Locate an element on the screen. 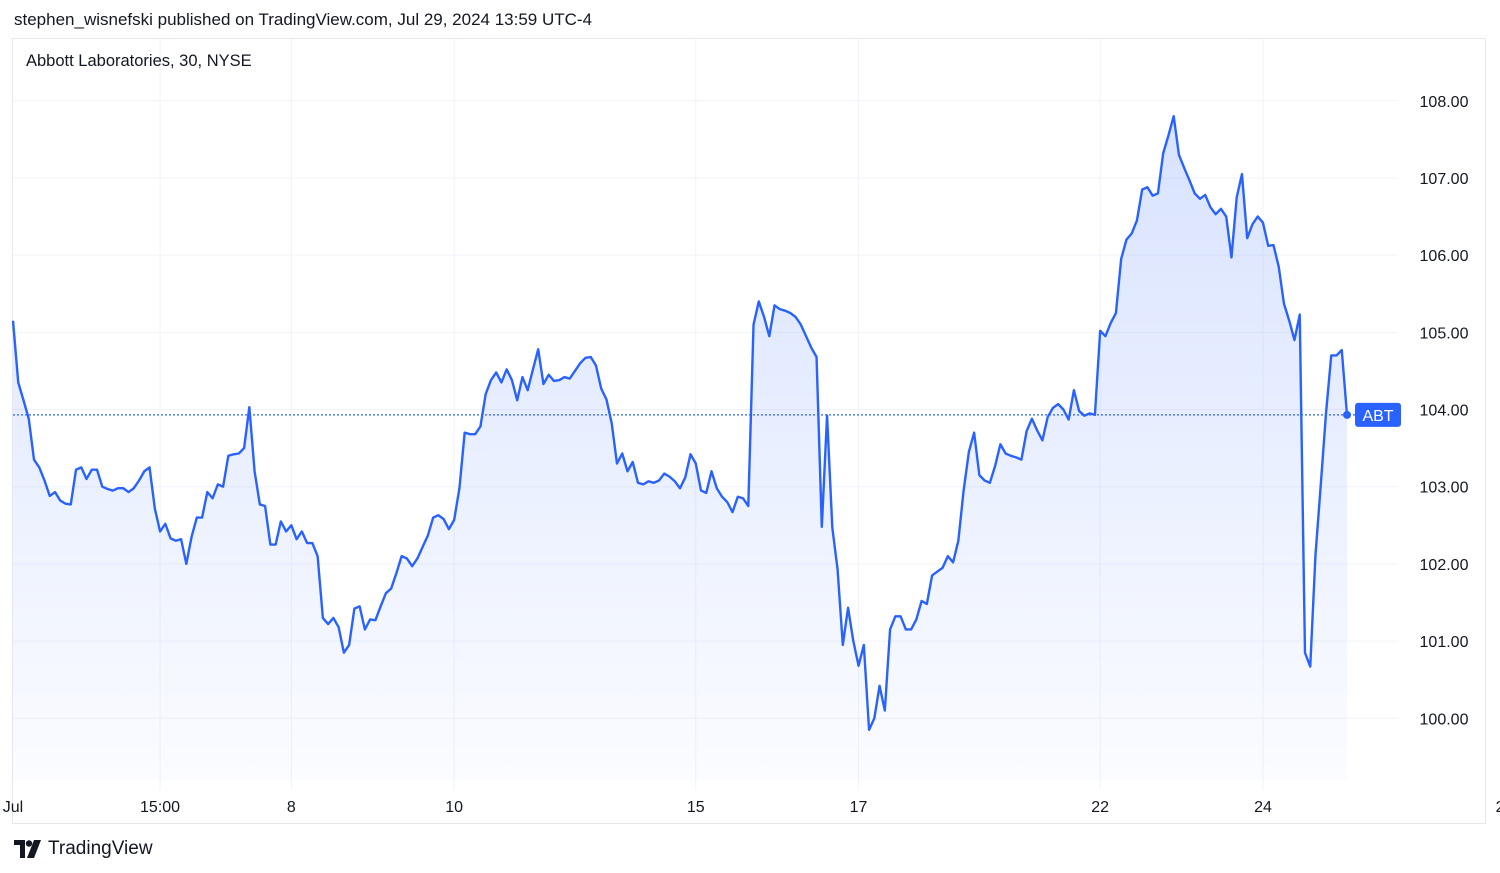  x-tick-label: 8 is located at coordinates (291, 807).